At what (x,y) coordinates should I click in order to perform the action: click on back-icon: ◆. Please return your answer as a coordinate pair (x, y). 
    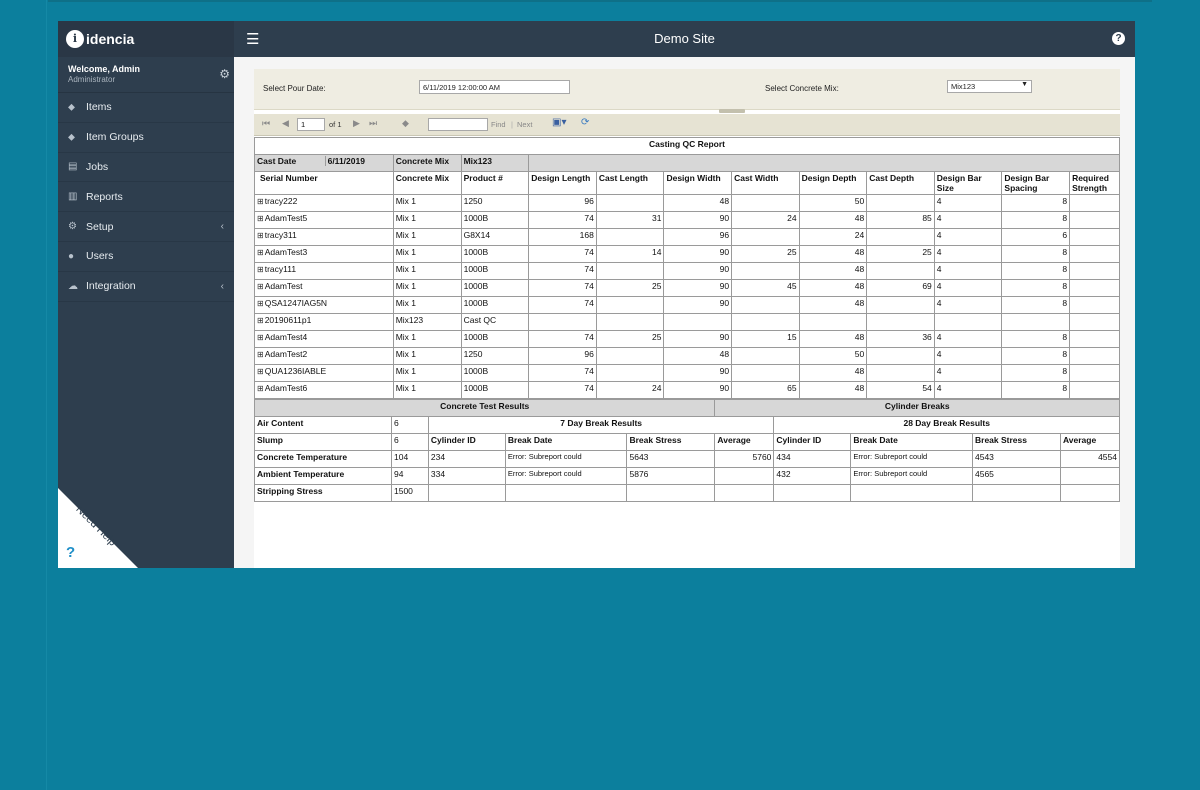
    Looking at the image, I should click on (405, 123).